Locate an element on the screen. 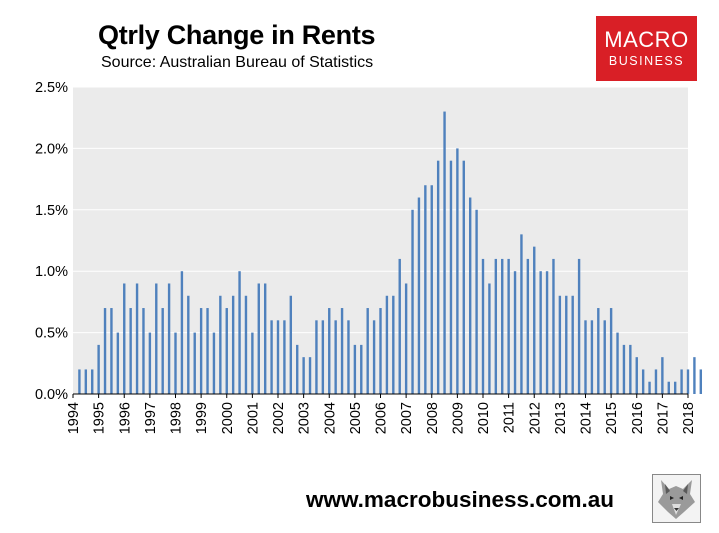 The image size is (719, 533). x-tick-label: 1997 is located at coordinates (151, 418).